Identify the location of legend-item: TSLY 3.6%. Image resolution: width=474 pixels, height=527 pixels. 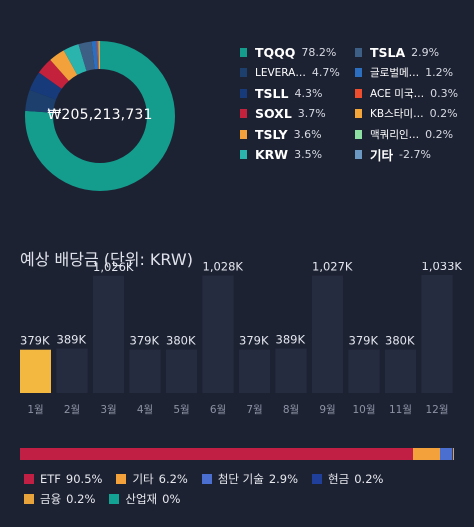
(290, 134).